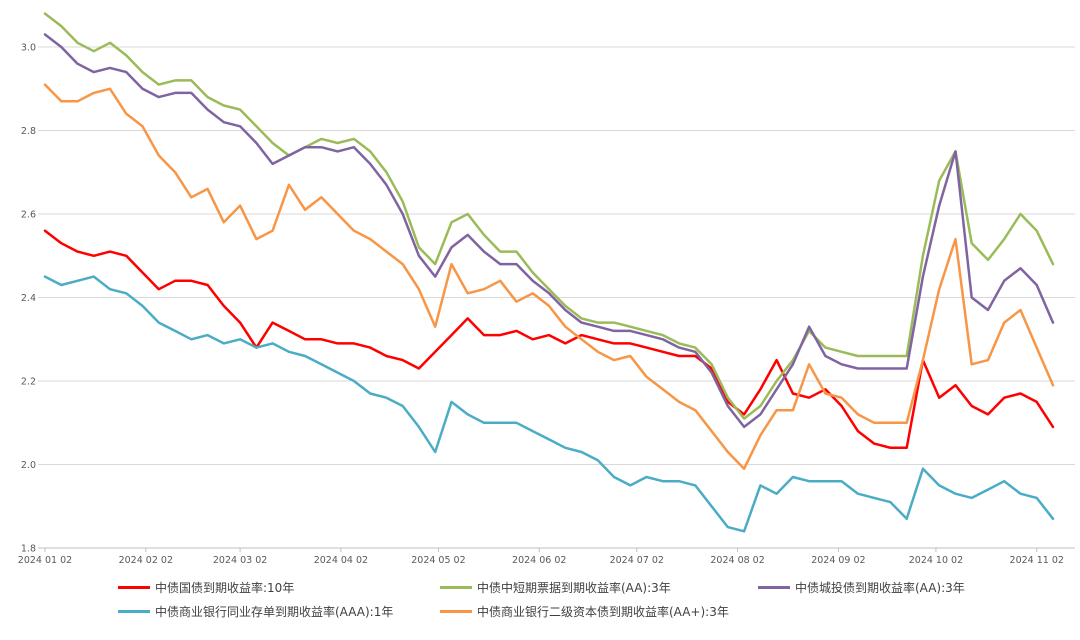 The image size is (1080, 640). Describe the element at coordinates (438, 560) in the screenshot. I see `x-axis-label: 2024 05 02` at that location.